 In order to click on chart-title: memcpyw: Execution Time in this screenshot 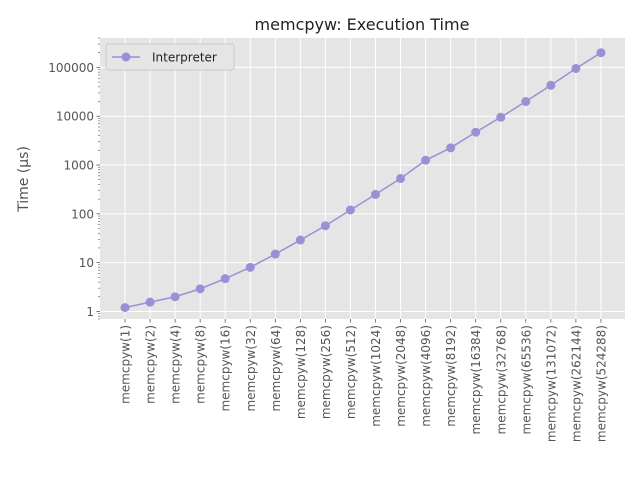, I will do `click(362, 24)`.